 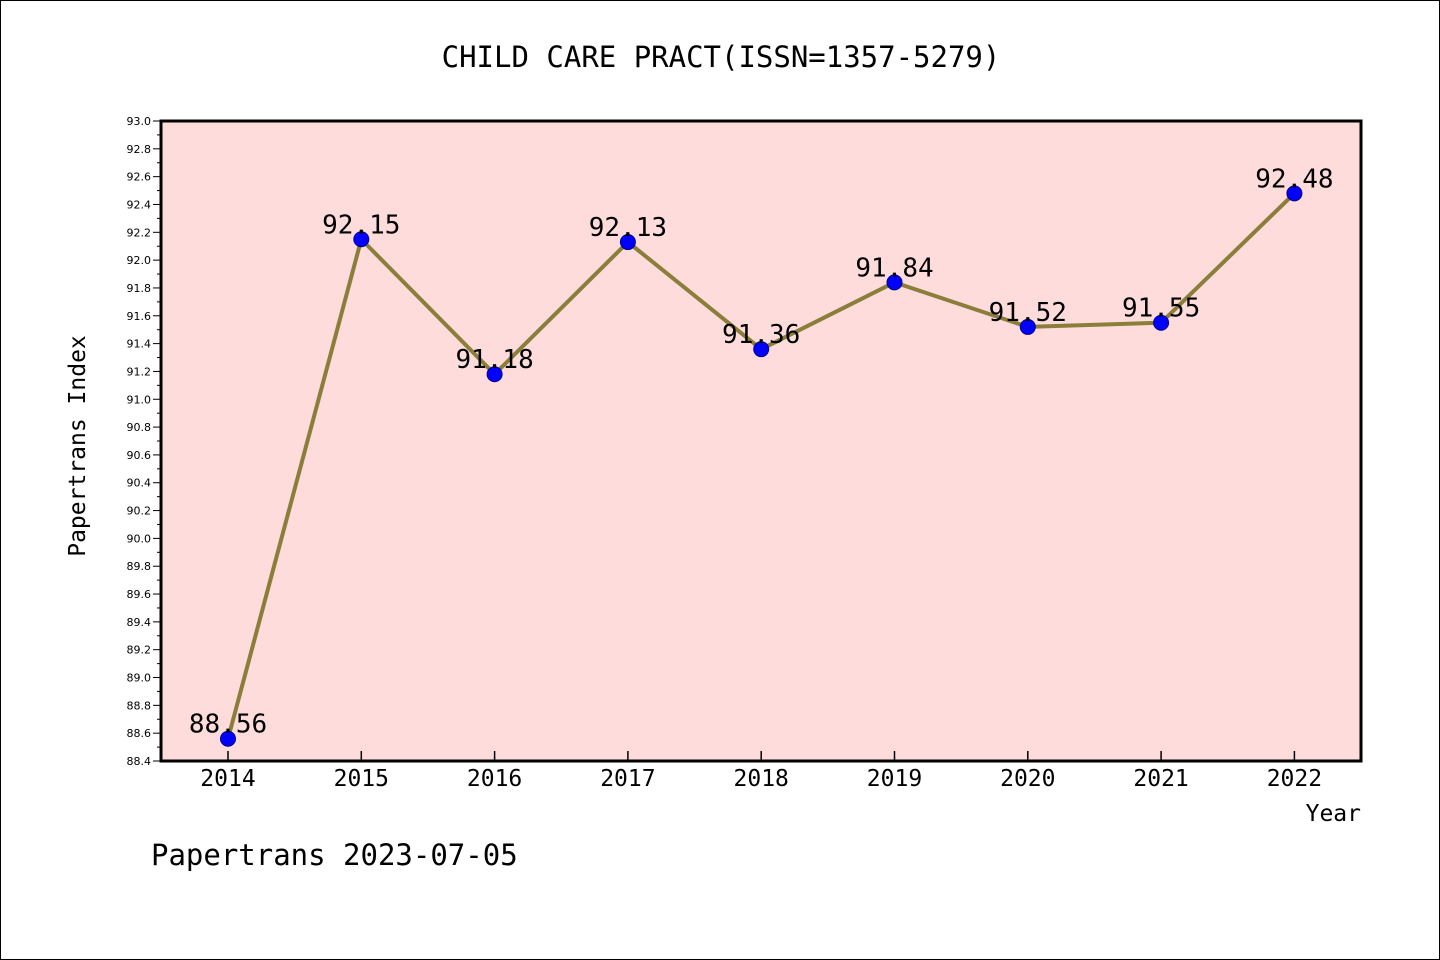 I want to click on y-tick-label: 91.8, so click(x=139, y=288).